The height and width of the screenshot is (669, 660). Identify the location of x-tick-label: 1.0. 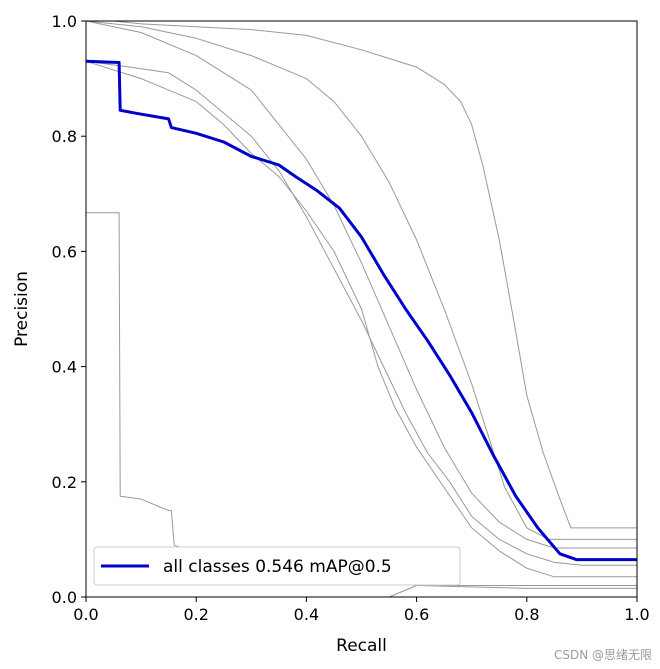
(636, 614).